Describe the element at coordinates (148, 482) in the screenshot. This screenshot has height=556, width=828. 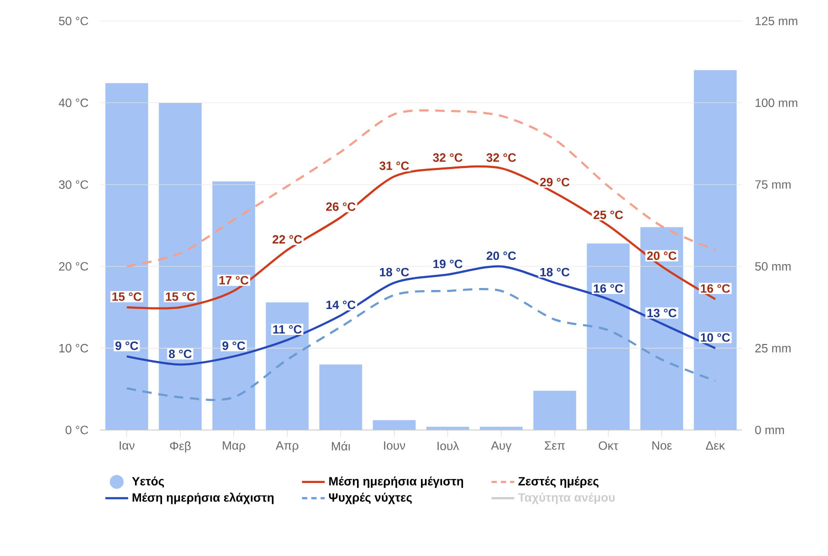
I see `legend-label: Υετός` at that location.